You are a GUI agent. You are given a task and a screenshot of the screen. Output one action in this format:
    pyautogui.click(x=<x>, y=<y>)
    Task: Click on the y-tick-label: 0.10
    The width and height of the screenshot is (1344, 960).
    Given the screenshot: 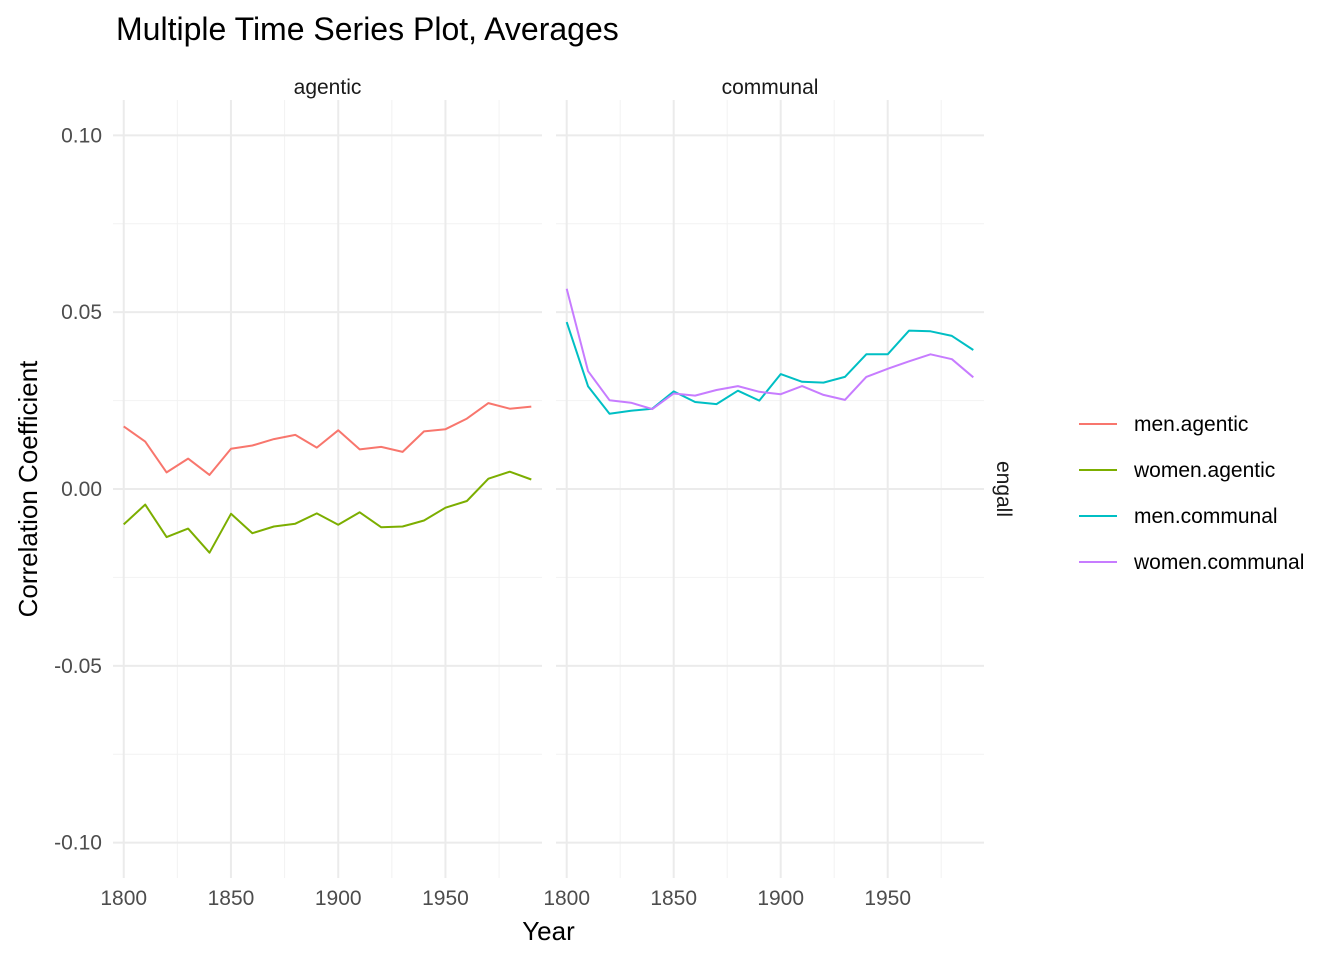 What is the action you would take?
    pyautogui.click(x=81, y=135)
    